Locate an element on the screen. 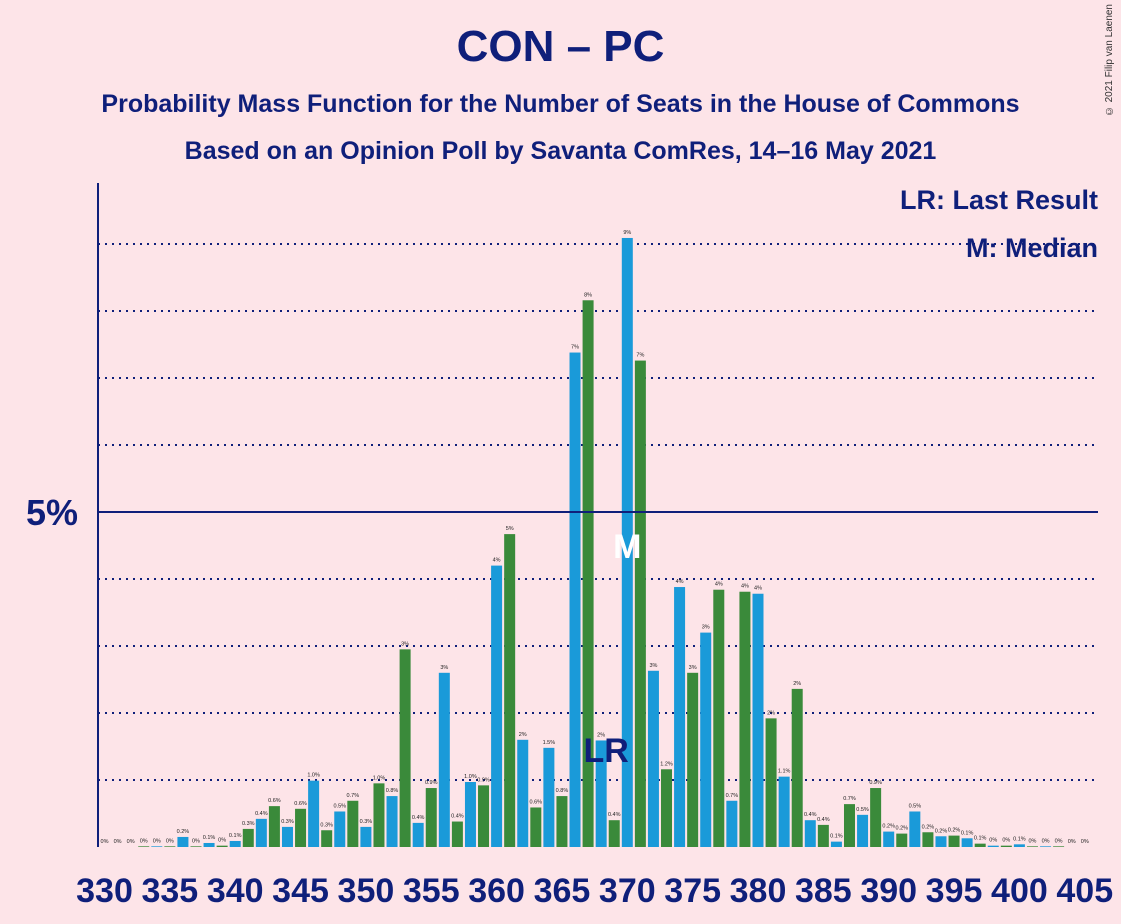  y-tick-label: 5% is located at coordinates (52, 512).